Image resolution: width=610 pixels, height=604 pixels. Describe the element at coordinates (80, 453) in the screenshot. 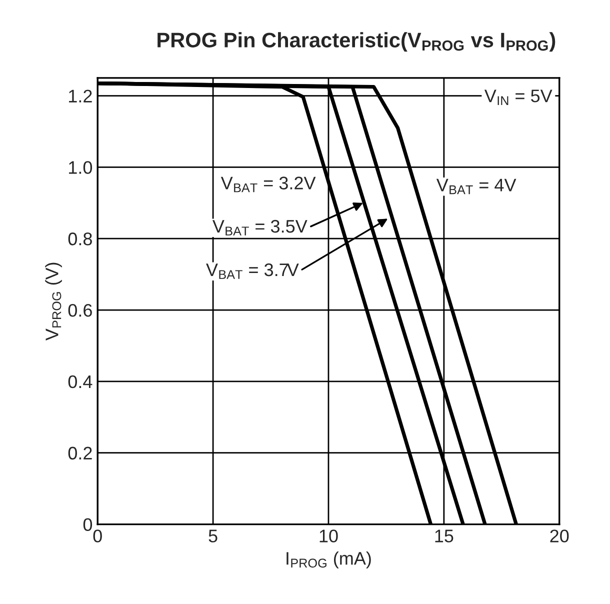

I see `y-tick-label: 0.2` at that location.